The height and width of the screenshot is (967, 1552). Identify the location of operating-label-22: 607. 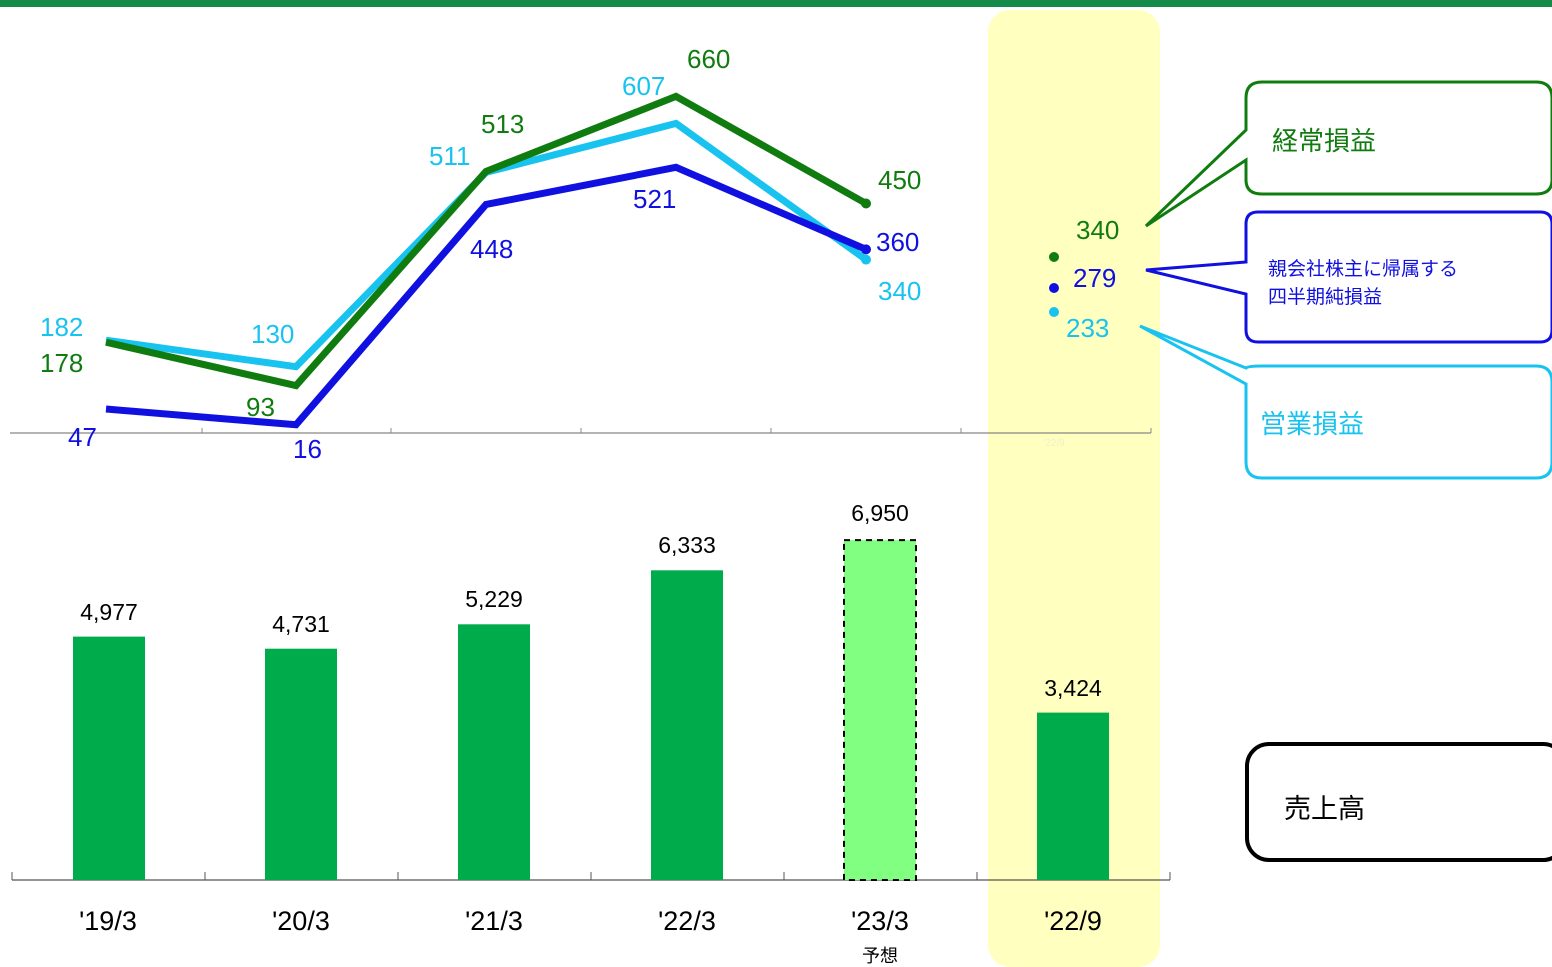
(643, 86).